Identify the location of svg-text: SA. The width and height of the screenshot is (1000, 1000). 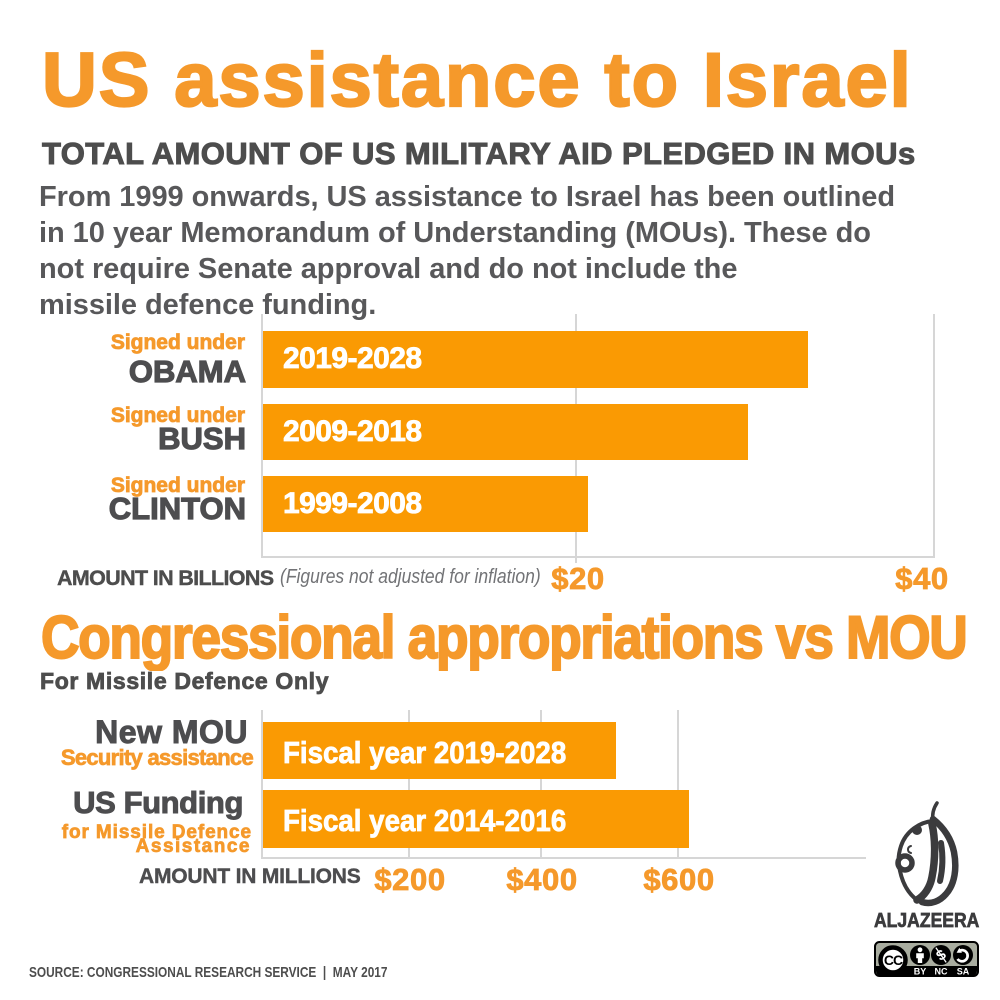
(963, 972).